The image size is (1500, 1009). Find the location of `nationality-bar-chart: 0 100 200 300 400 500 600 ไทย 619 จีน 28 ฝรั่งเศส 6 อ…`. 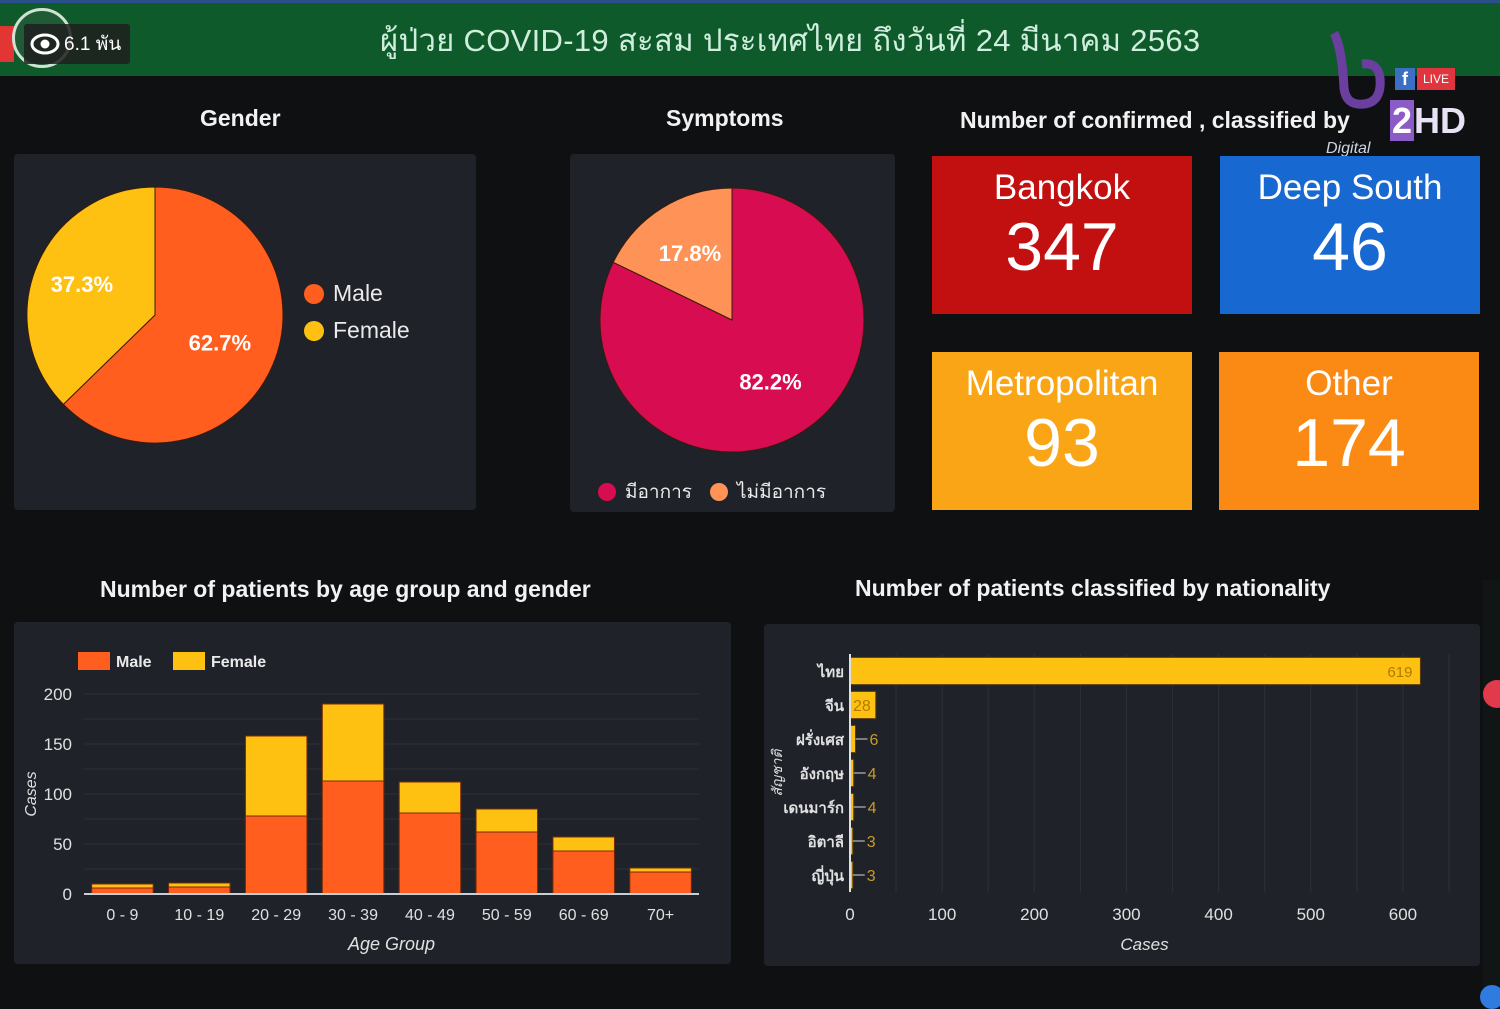

nationality-bar-chart: 0 100 200 300 400 500 600 ไทย 619 จีน 28 ฝรั่งเศส 6 อ… is located at coordinates (1109, 804).